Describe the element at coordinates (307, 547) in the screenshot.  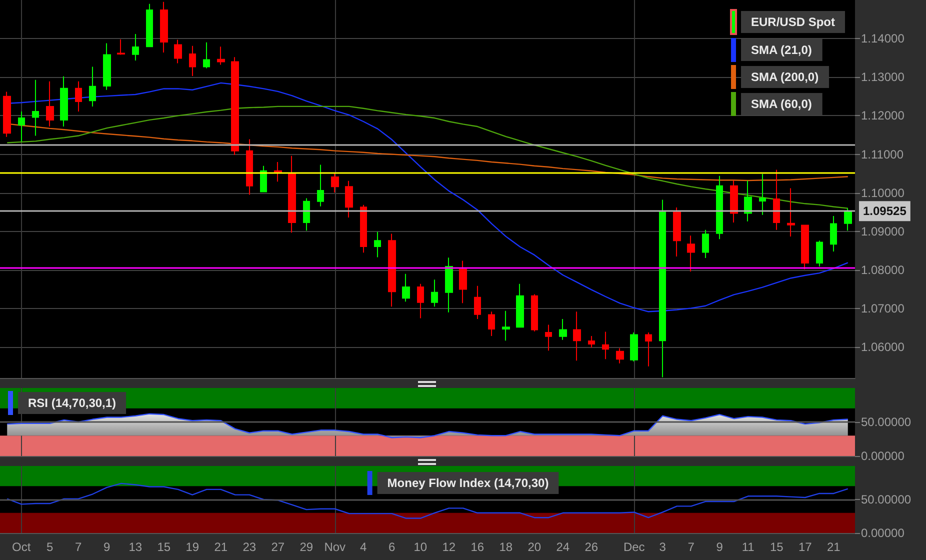
I see `x-tick-label: 29` at that location.